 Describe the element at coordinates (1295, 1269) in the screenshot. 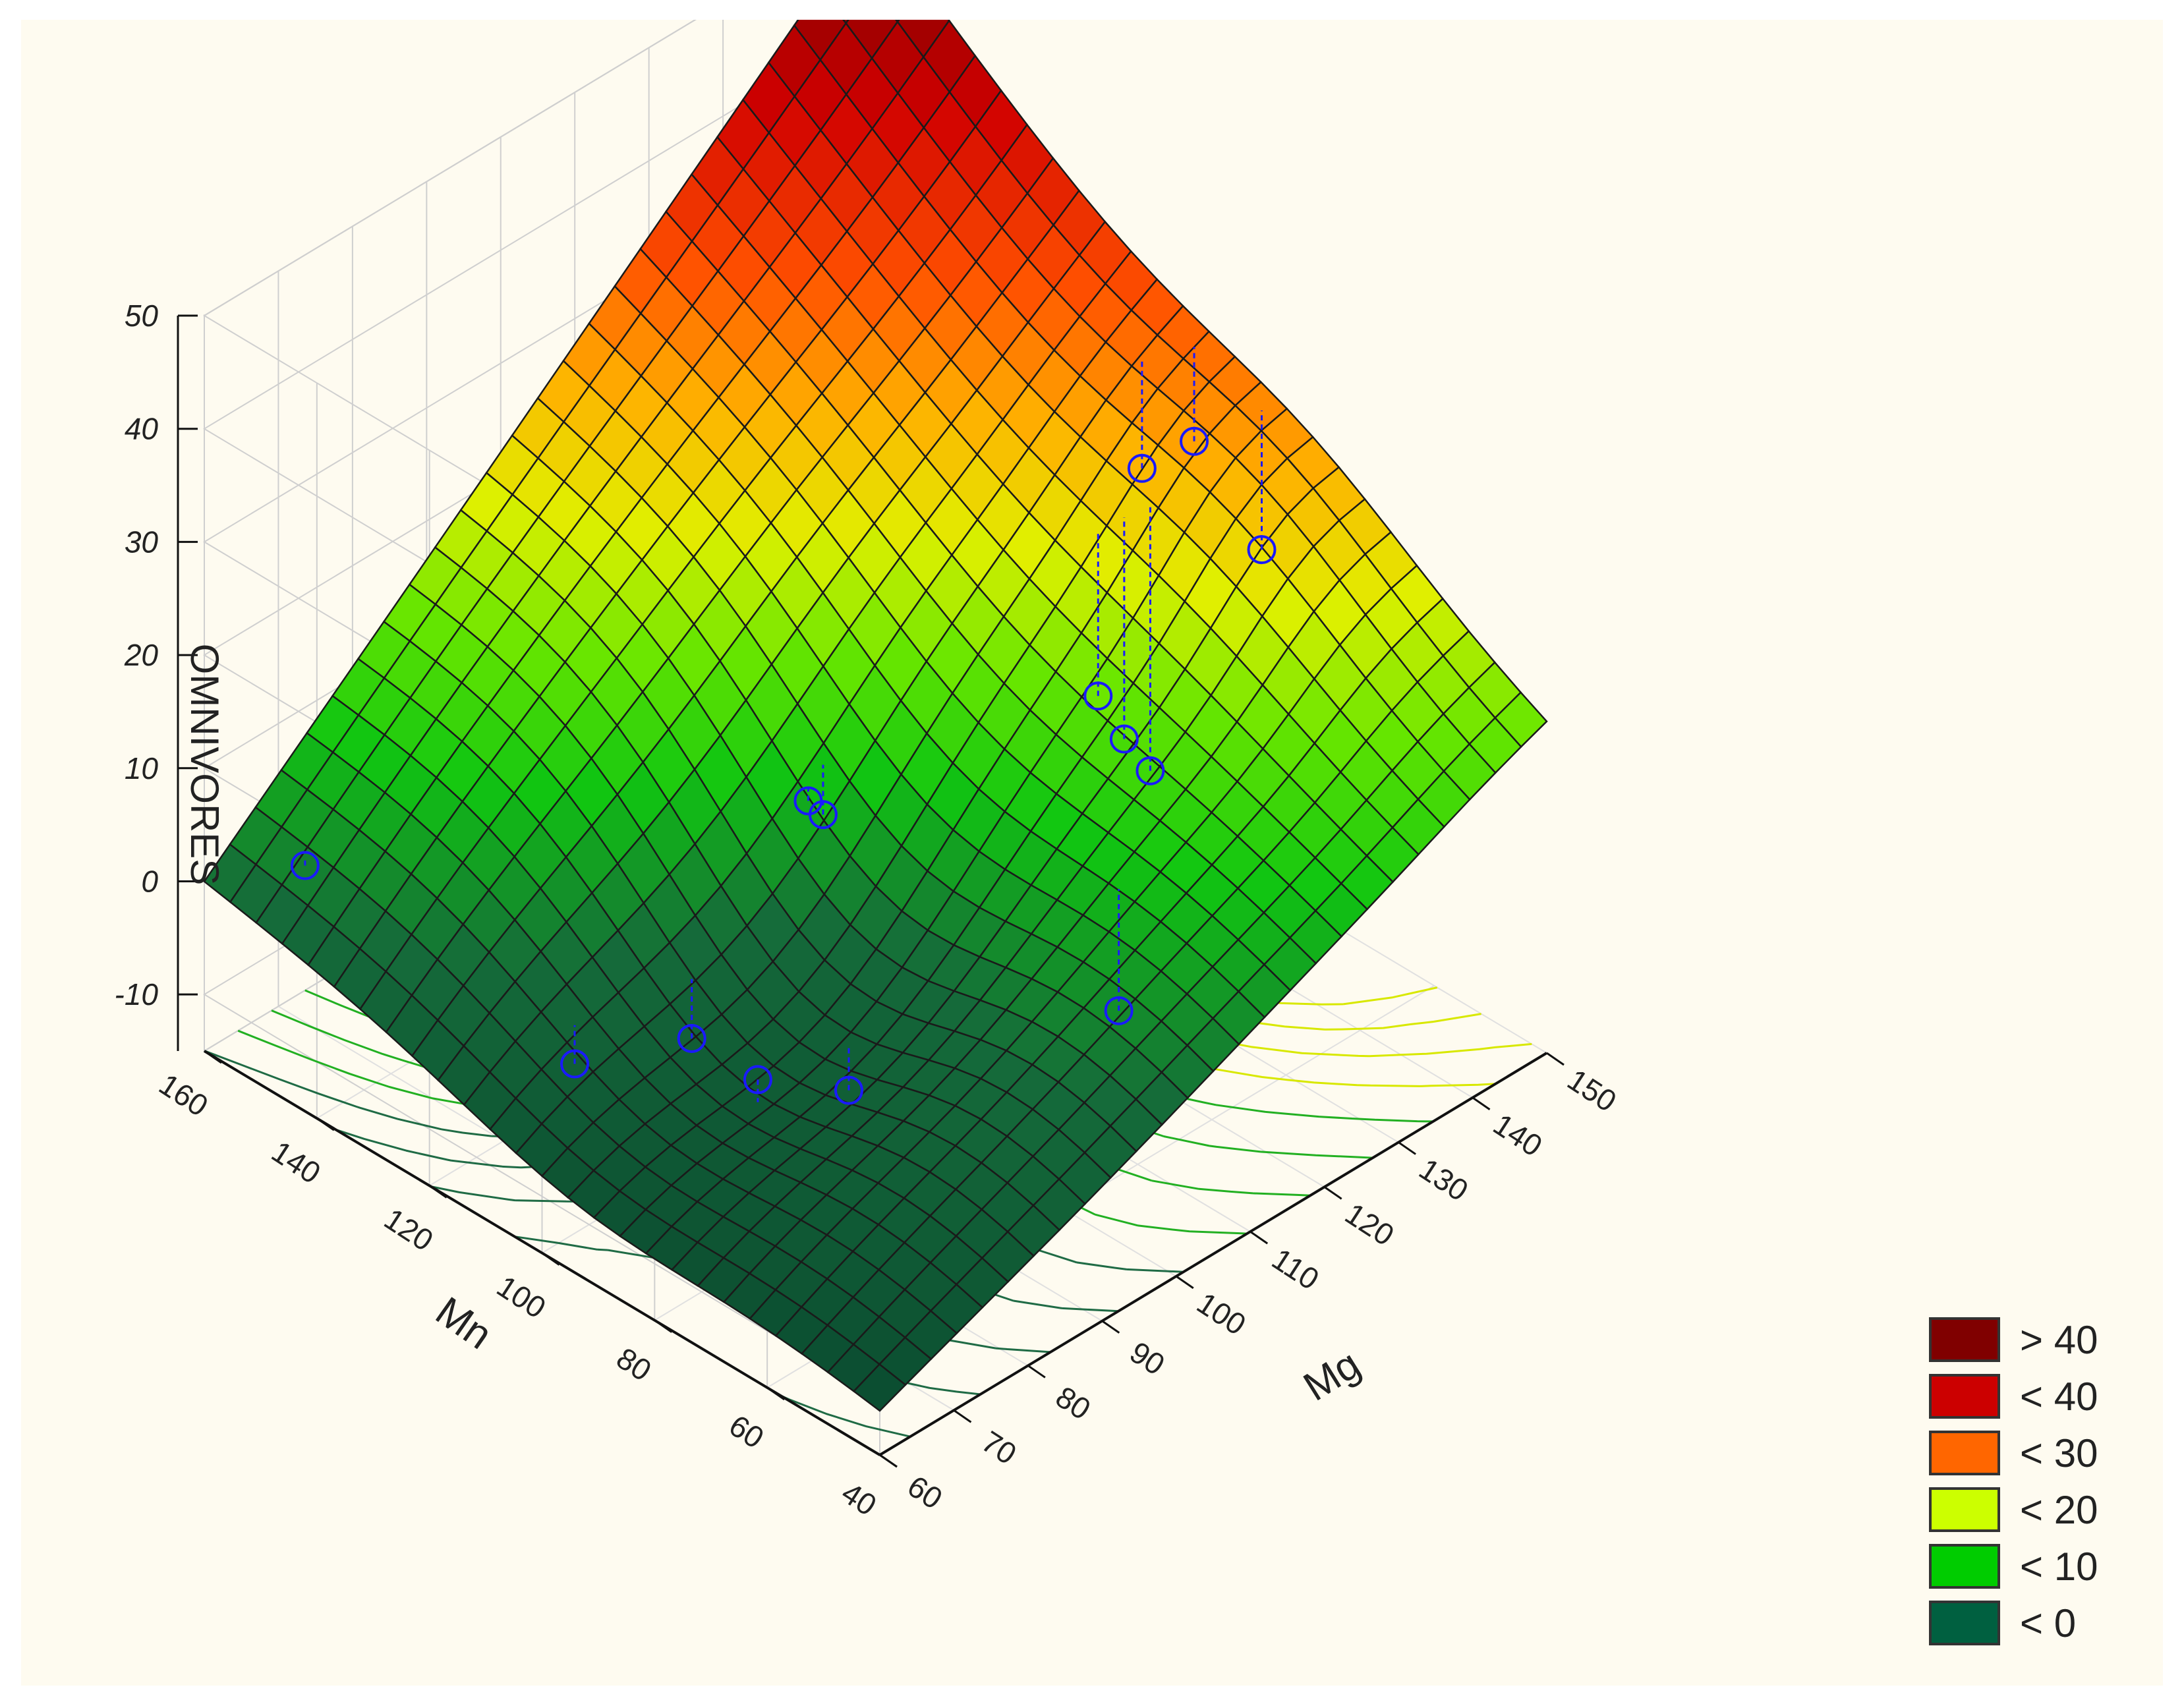

I see `mg-tick-label: 110` at that location.